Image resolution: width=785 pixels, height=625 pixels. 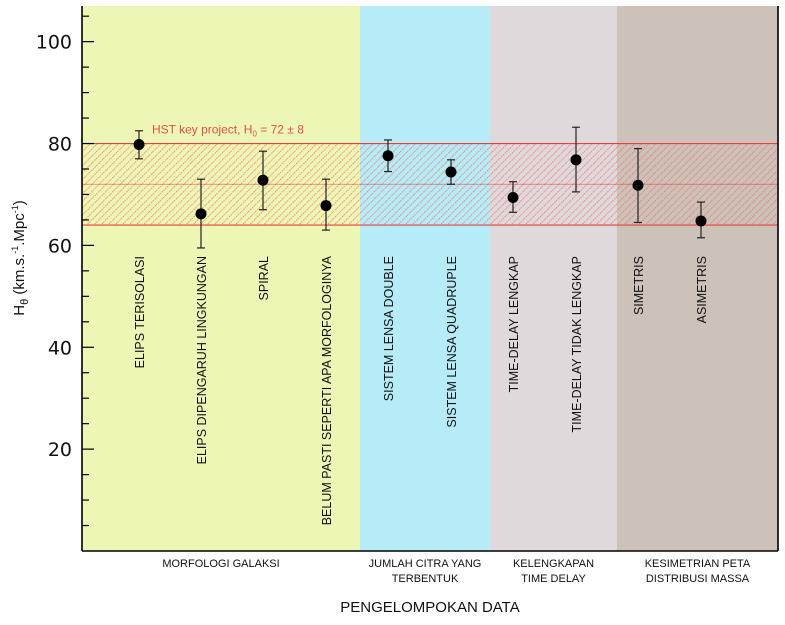 I want to click on group-label-3: KESIMETRIAN PETA, so click(x=698, y=564).